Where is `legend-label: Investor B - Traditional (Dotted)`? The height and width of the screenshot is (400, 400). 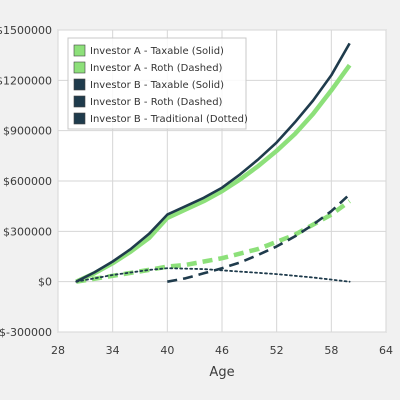
legend-label: Investor B - Traditional (Dotted) is located at coordinates (169, 119).